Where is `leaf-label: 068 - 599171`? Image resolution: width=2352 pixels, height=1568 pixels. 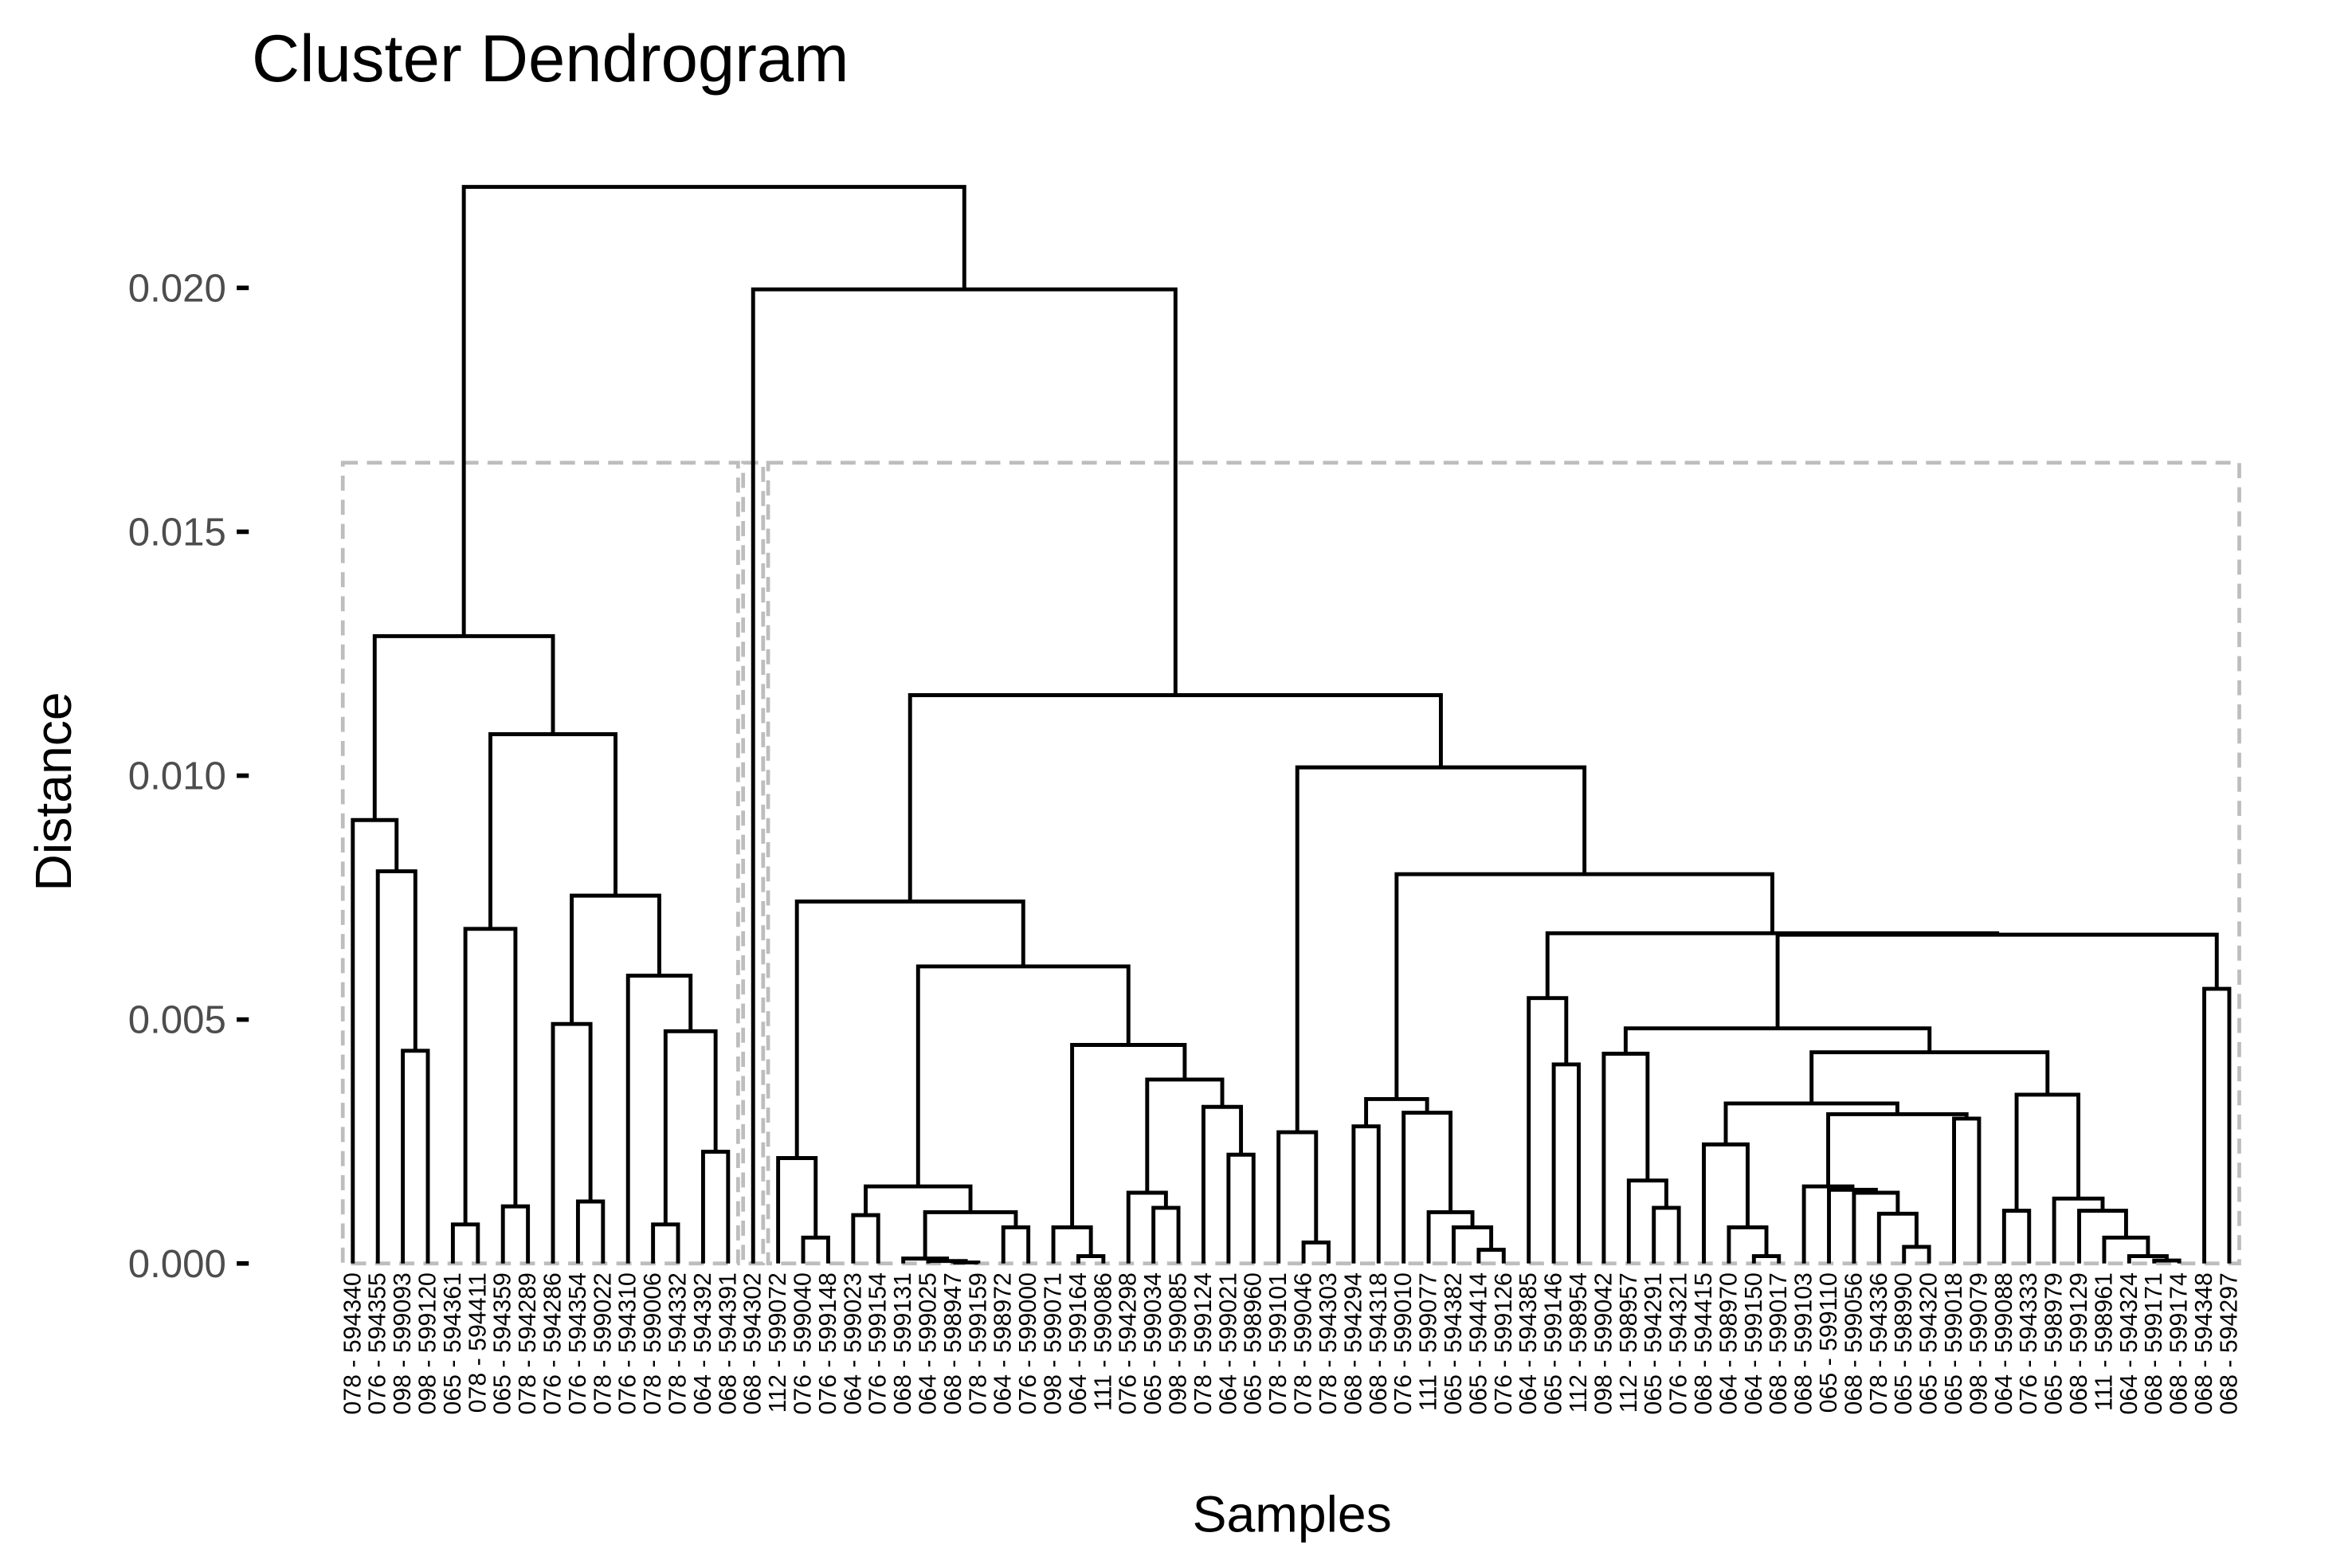 leaf-label: 068 - 599171 is located at coordinates (2154, 1343).